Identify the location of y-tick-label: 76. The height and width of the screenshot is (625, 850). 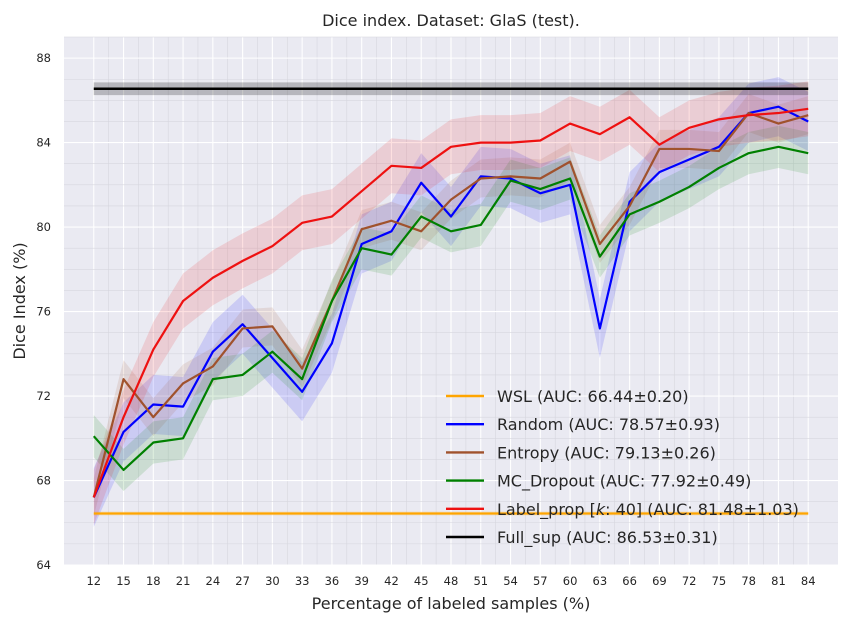
(43, 312).